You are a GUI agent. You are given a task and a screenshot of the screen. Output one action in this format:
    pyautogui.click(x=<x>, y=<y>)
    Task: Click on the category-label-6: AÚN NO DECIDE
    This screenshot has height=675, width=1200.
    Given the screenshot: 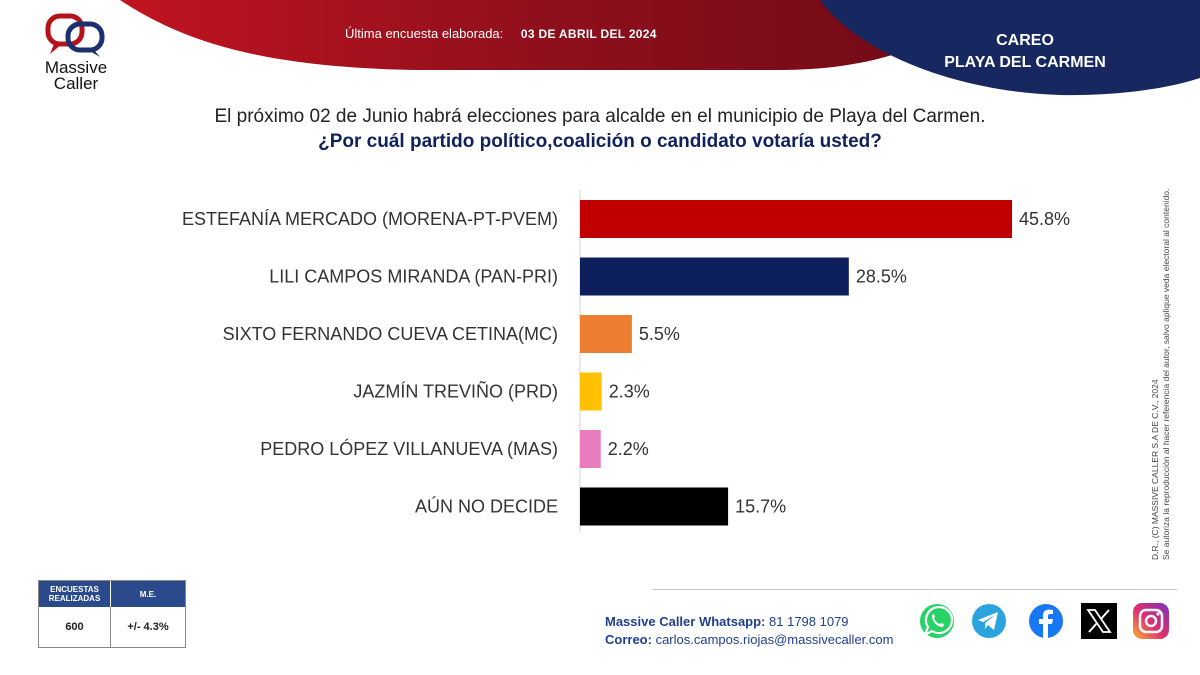 What is the action you would take?
    pyautogui.click(x=486, y=506)
    